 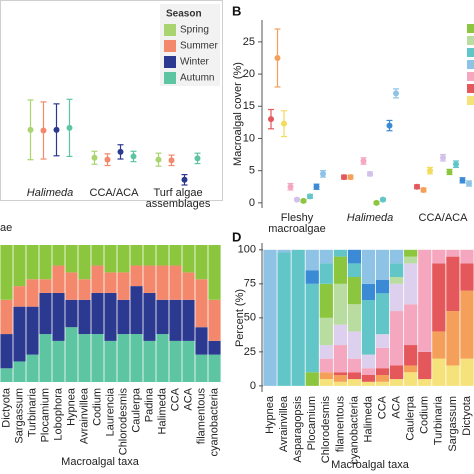 What do you see at coordinates (247, 250) in the screenshot?
I see `y-tick-label: 100` at bounding box center [247, 250].